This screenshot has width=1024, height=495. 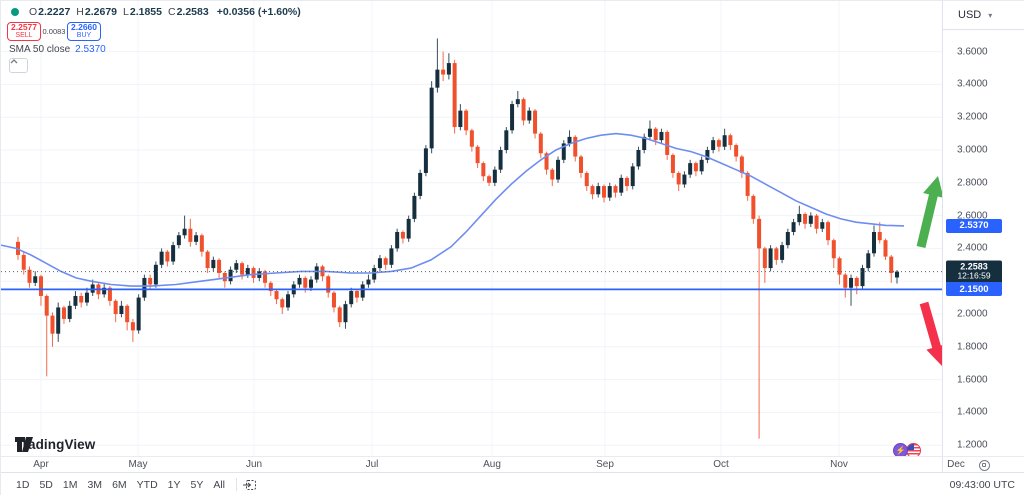 What do you see at coordinates (22, 485) in the screenshot?
I see `range-button-1d: 1D` at bounding box center [22, 485].